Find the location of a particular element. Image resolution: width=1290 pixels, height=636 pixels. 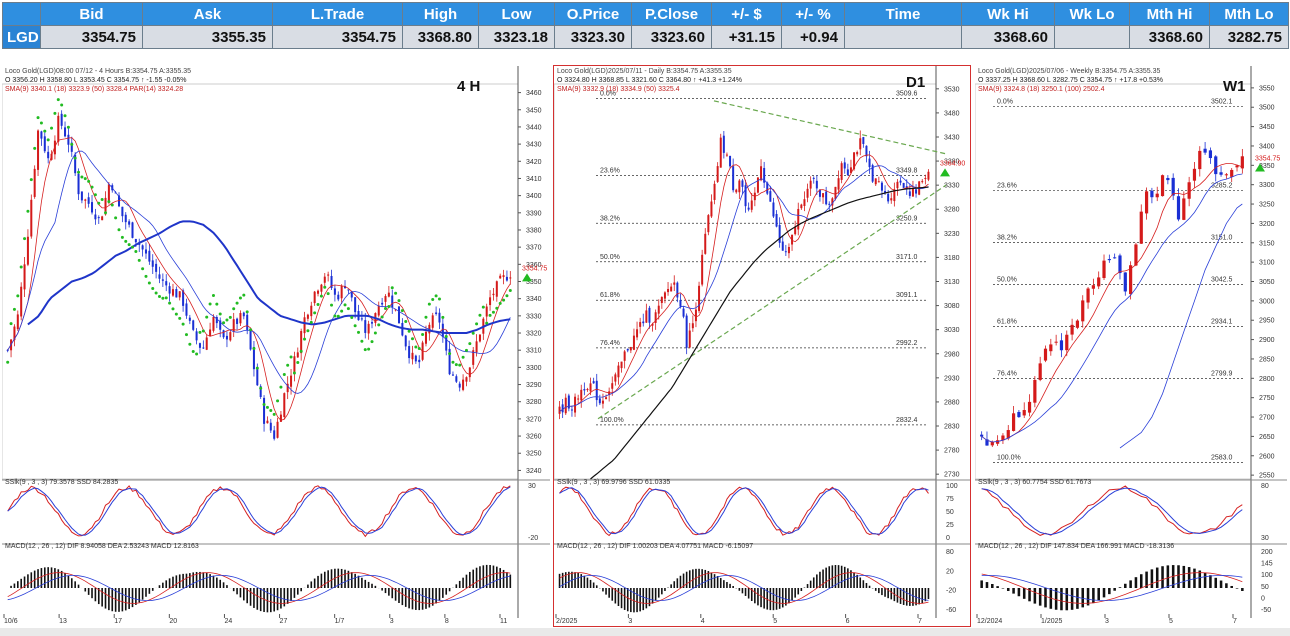

quote-header-o-price: O.Price is located at coordinates (593, 14).